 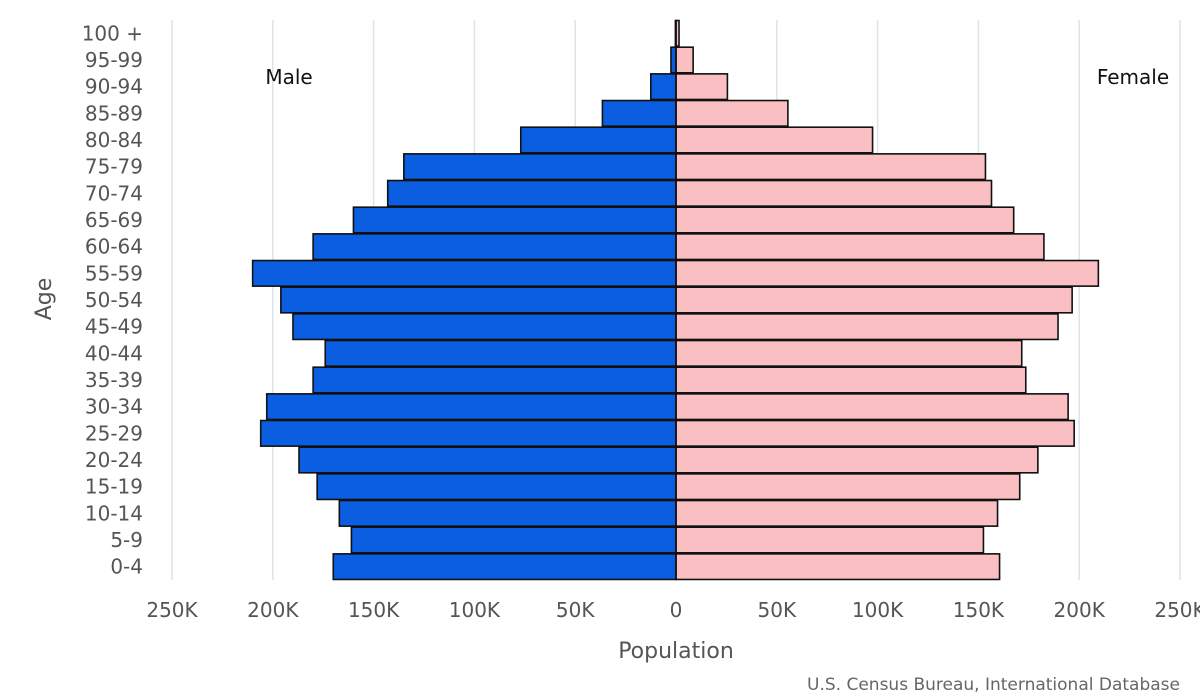 What do you see at coordinates (114, 433) in the screenshot?
I see `age-group-label: 25-29` at bounding box center [114, 433].